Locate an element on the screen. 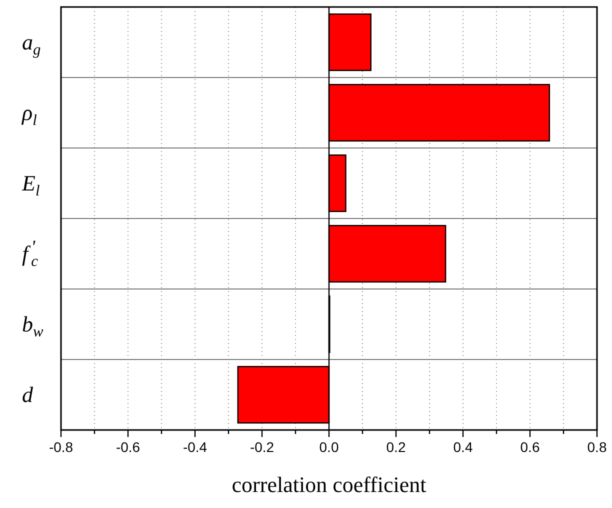  y-tick-label: E$_{l}$ is located at coordinates (30, 184).